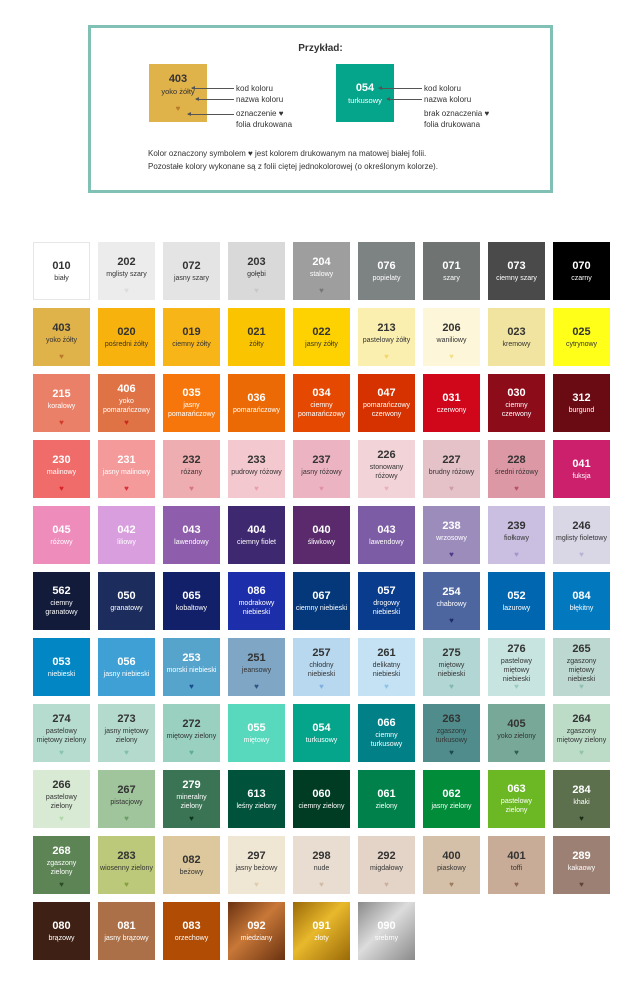 The height and width of the screenshot is (1000, 640). I want to click on color-name: ciemny niebieski, so click(321, 608).